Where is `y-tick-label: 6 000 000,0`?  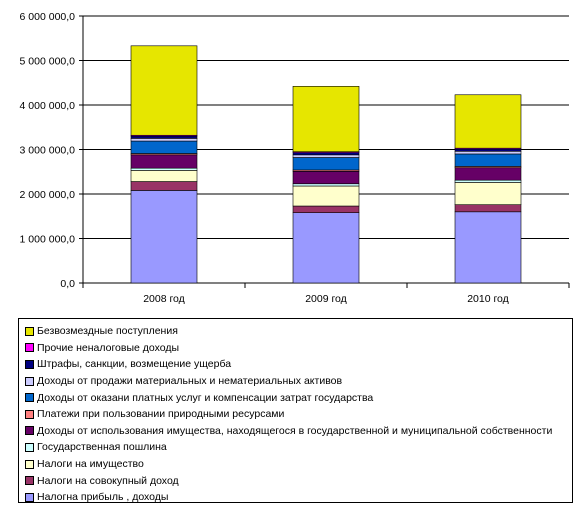
y-tick-label: 6 000 000,0 is located at coordinates (48, 17).